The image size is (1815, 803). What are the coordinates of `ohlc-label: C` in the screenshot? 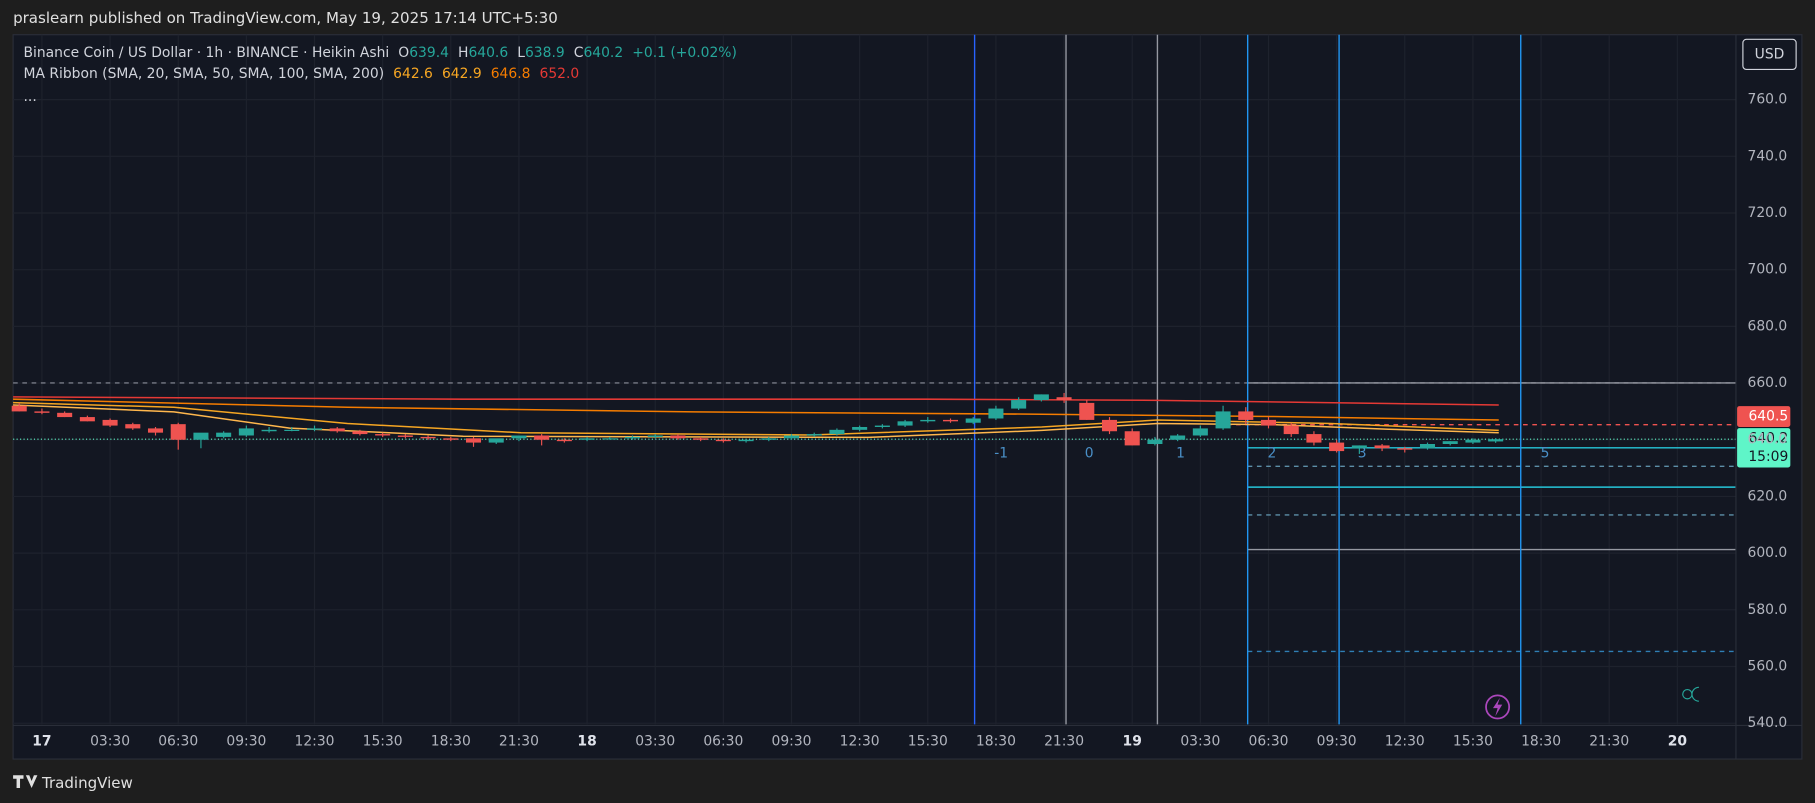 It's located at (579, 53).